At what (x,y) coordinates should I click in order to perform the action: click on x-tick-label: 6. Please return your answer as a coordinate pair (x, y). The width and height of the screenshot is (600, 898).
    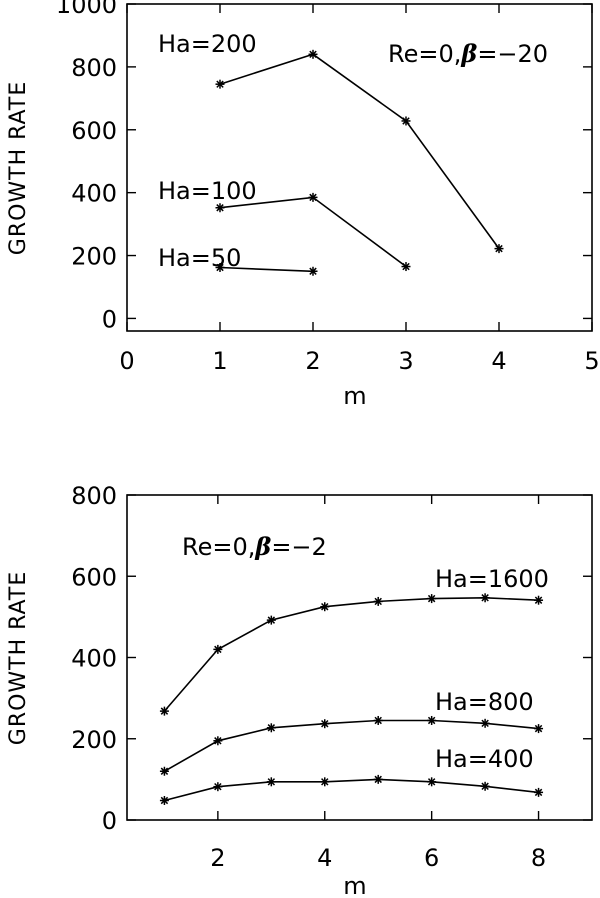
    Looking at the image, I should click on (431, 858).